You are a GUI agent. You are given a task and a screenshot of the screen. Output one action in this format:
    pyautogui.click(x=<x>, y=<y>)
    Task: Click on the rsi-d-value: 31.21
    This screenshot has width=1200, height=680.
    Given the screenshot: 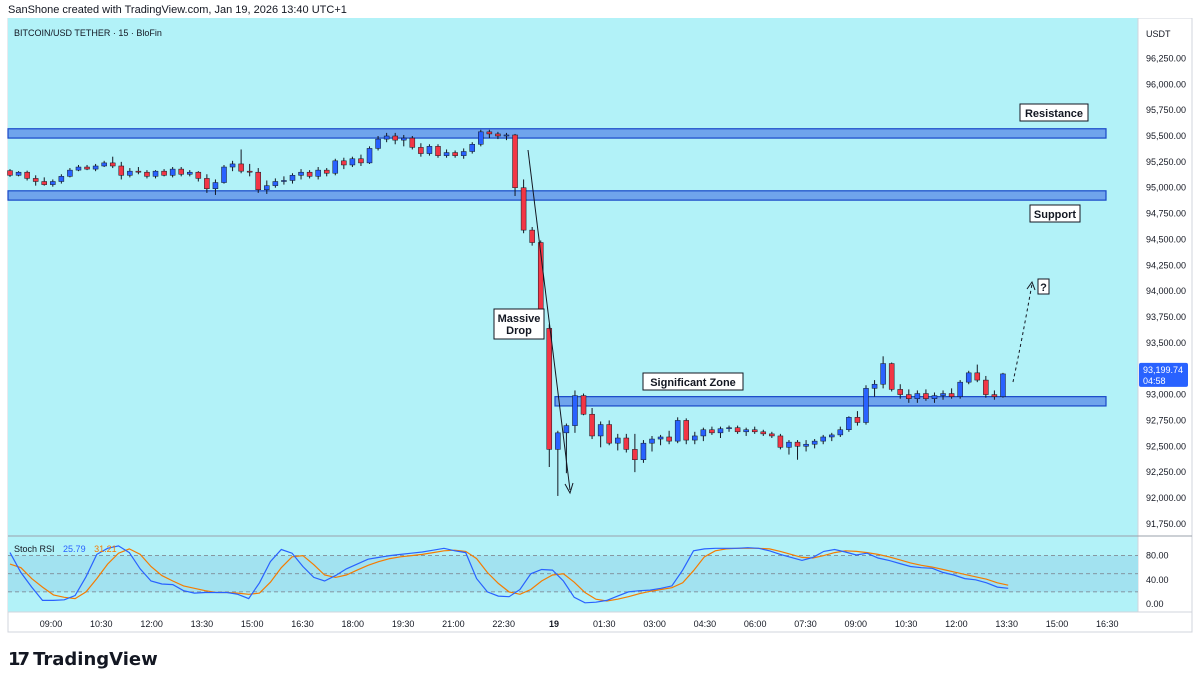 What is the action you would take?
    pyautogui.click(x=105, y=549)
    